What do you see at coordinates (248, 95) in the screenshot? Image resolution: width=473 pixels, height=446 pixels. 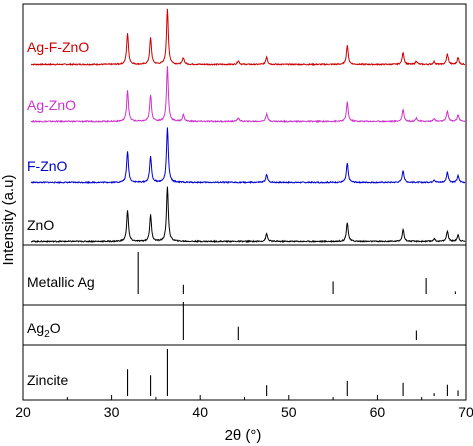 I see `series-line-ag-zno` at bounding box center [248, 95].